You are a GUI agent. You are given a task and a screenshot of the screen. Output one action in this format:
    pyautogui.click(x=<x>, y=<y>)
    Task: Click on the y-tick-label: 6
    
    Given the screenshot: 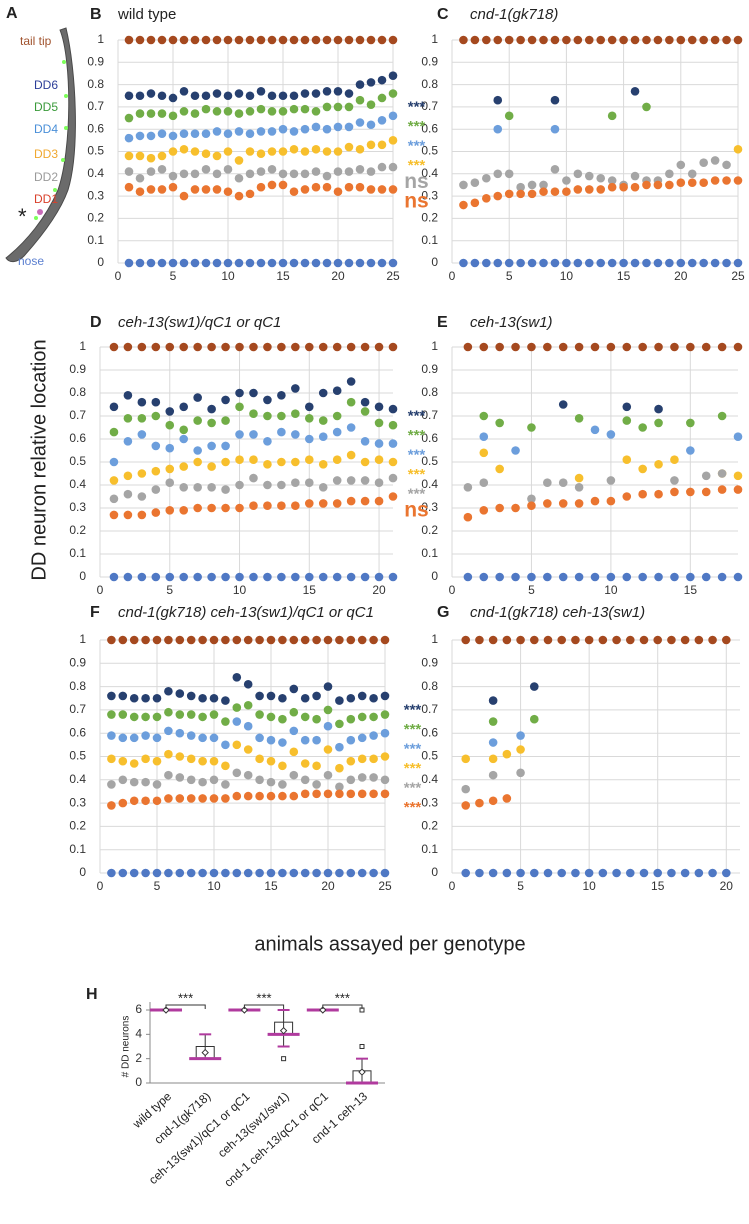 What is the action you would take?
    pyautogui.click(x=138, y=1009)
    